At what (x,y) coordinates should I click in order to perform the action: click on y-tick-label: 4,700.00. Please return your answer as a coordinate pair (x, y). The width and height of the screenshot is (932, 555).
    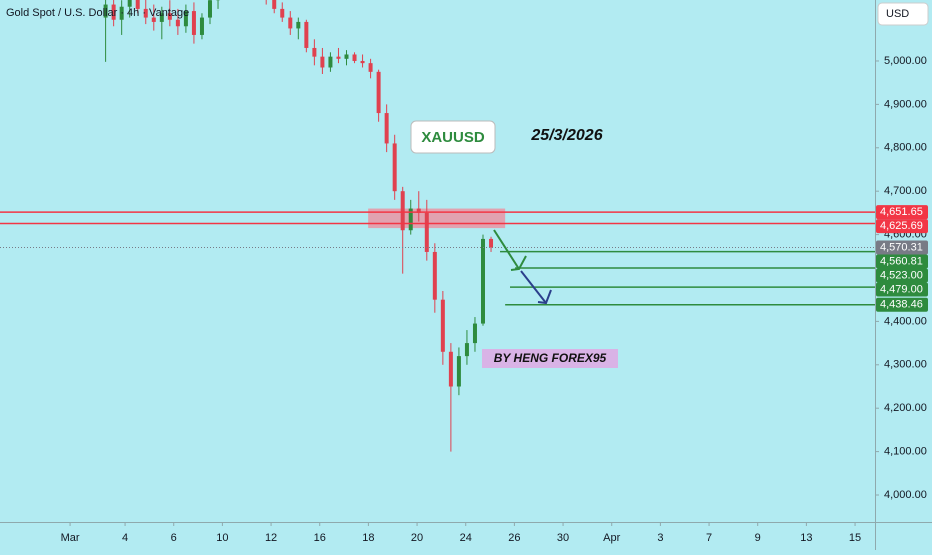
    Looking at the image, I should click on (905, 191).